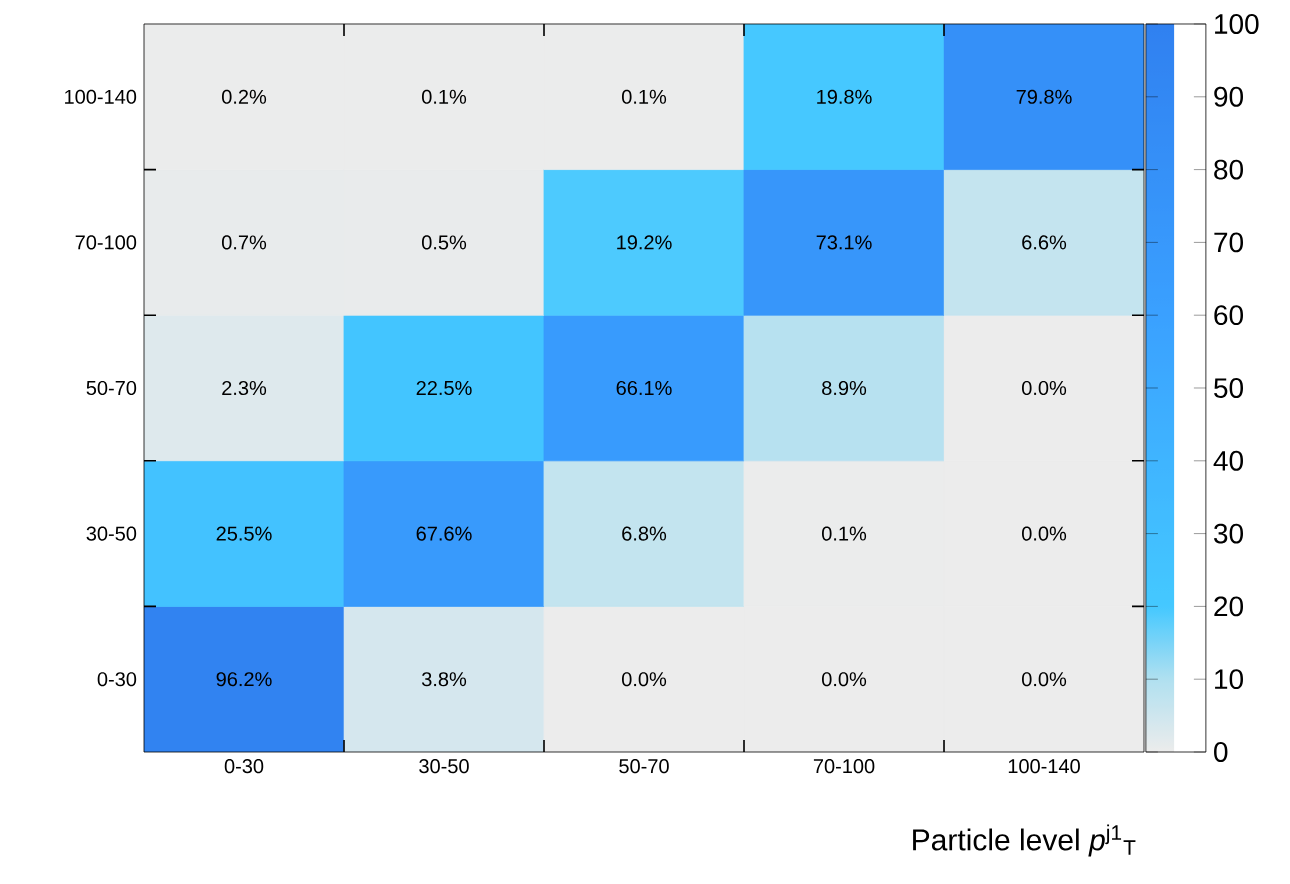 This screenshot has width=1290, height=884. I want to click on data-label: 66.1%, so click(644, 388).